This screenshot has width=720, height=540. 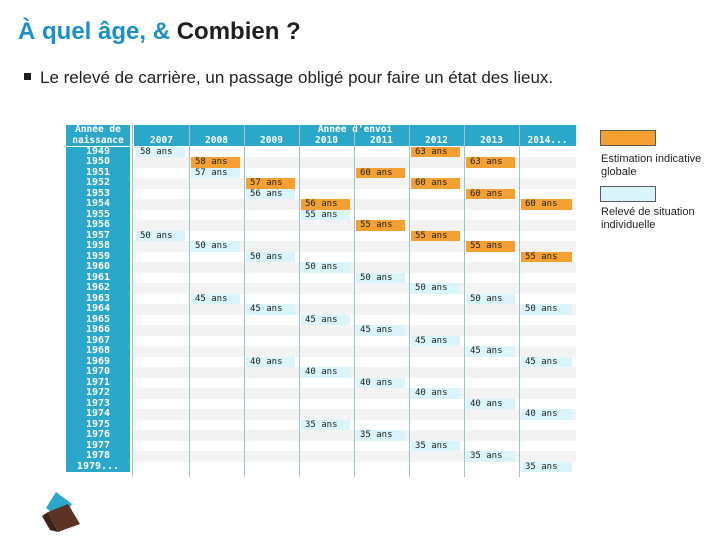 What do you see at coordinates (98, 256) in the screenshot?
I see `birth-year-label: 1959` at bounding box center [98, 256].